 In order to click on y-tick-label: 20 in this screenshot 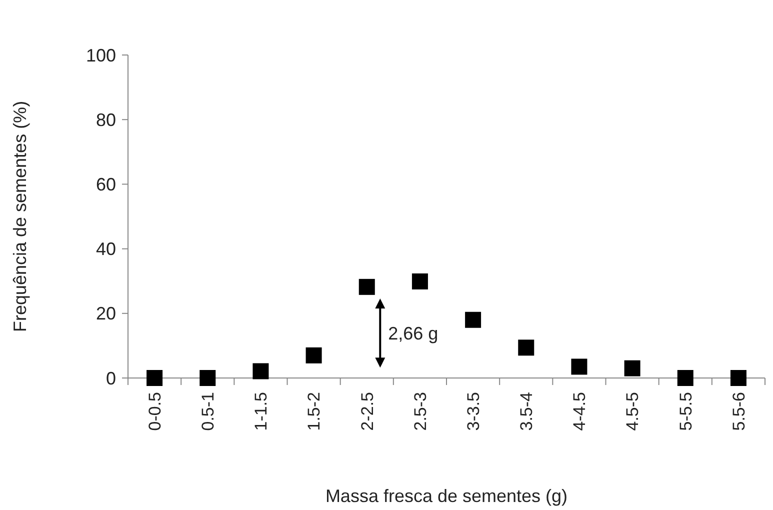, I will do `click(106, 314)`.